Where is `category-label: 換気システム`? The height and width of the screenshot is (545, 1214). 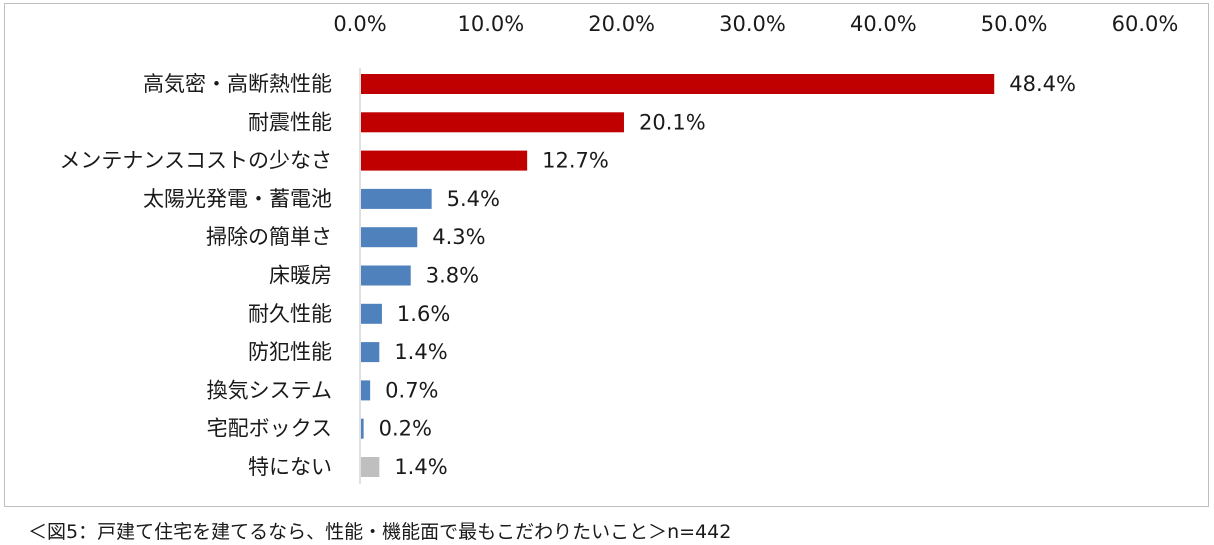
category-label: 換気システム is located at coordinates (269, 390).